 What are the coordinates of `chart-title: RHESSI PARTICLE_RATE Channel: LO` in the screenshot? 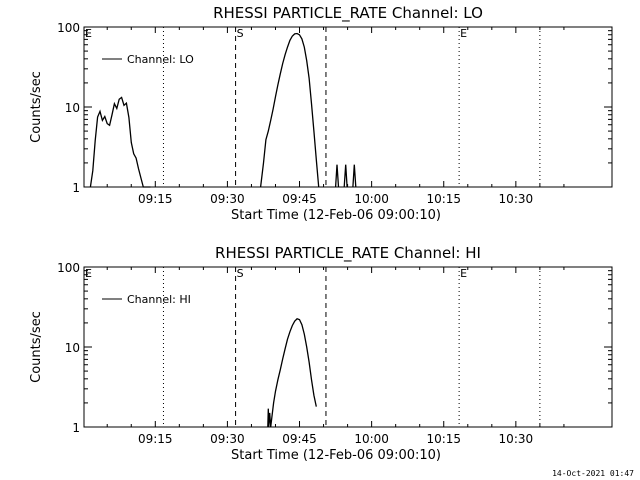 It's located at (348, 13).